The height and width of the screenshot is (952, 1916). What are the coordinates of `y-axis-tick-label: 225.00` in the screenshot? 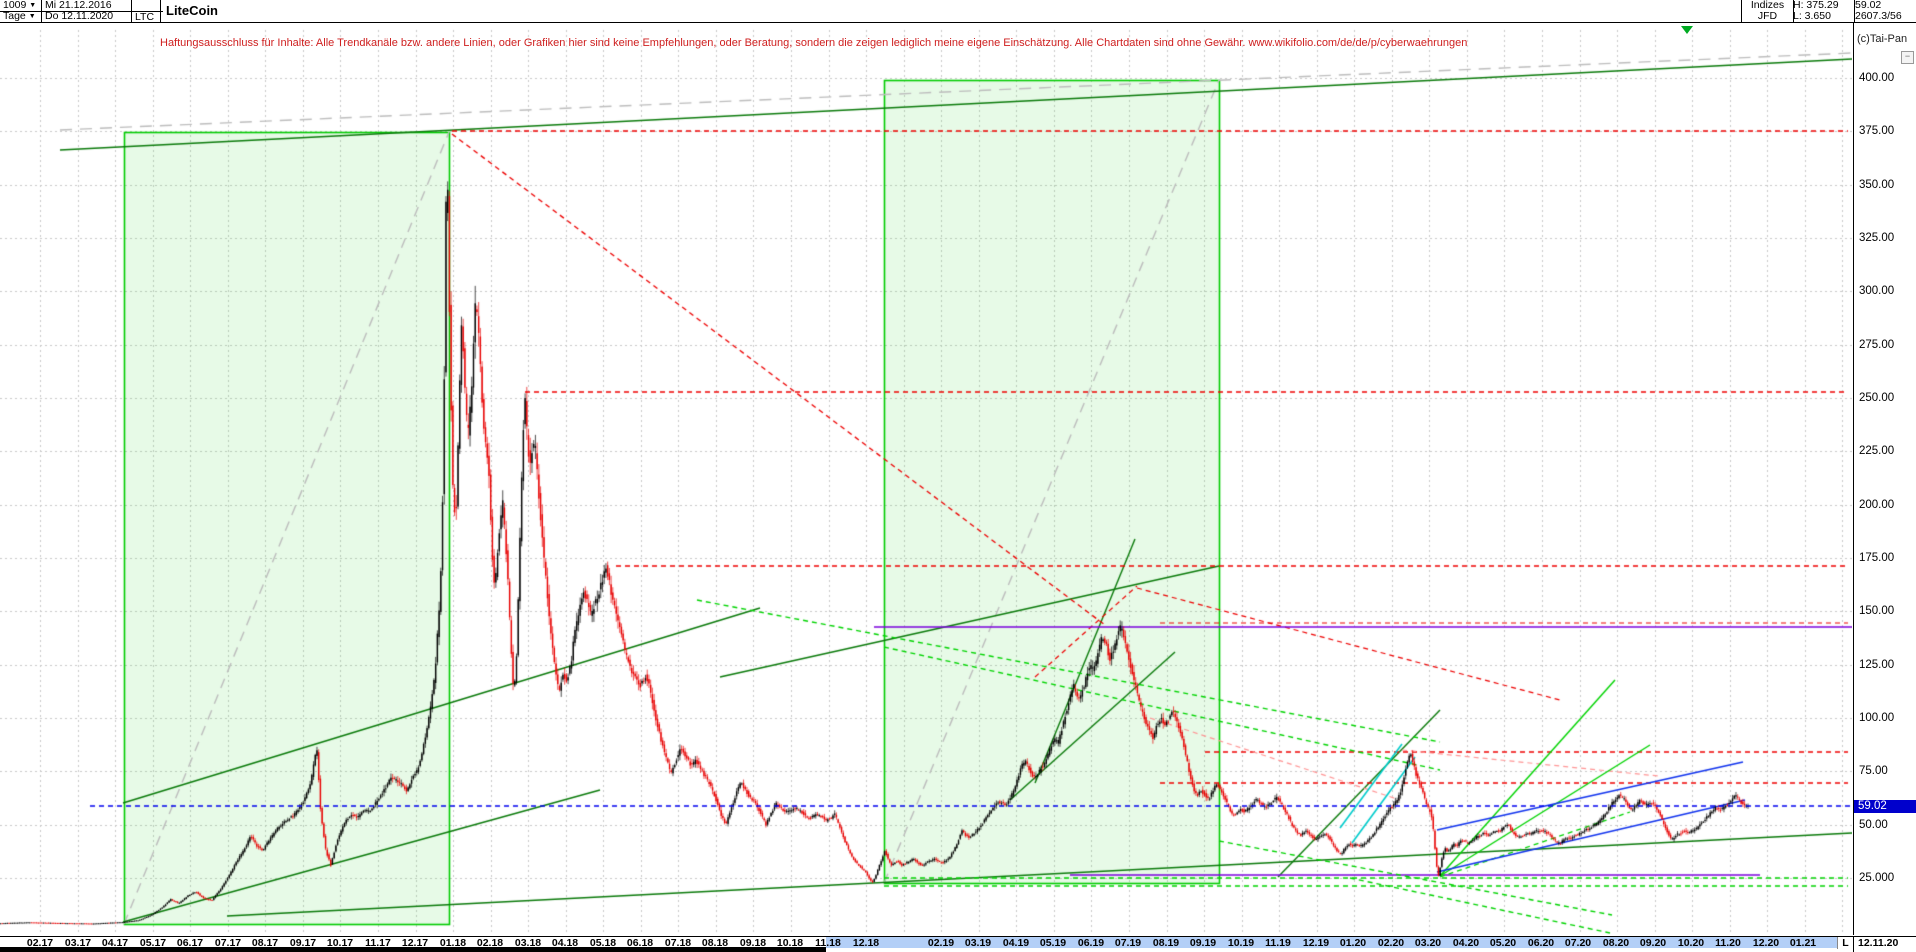 It's located at (1877, 451).